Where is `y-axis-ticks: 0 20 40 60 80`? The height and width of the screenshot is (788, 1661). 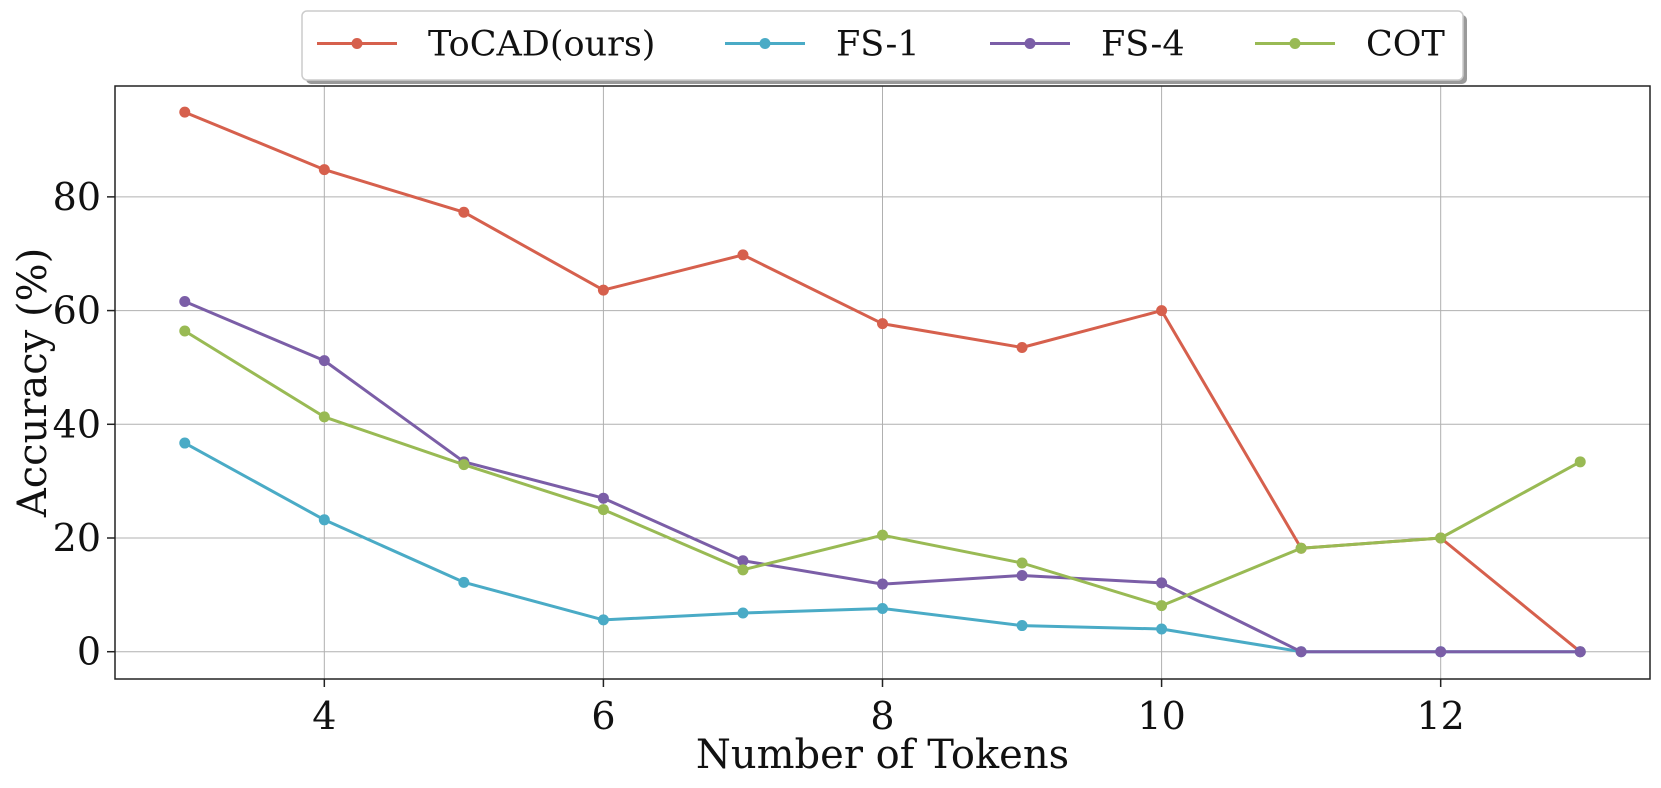
y-axis-ticks: 0 20 40 60 80 is located at coordinates (84, 424).